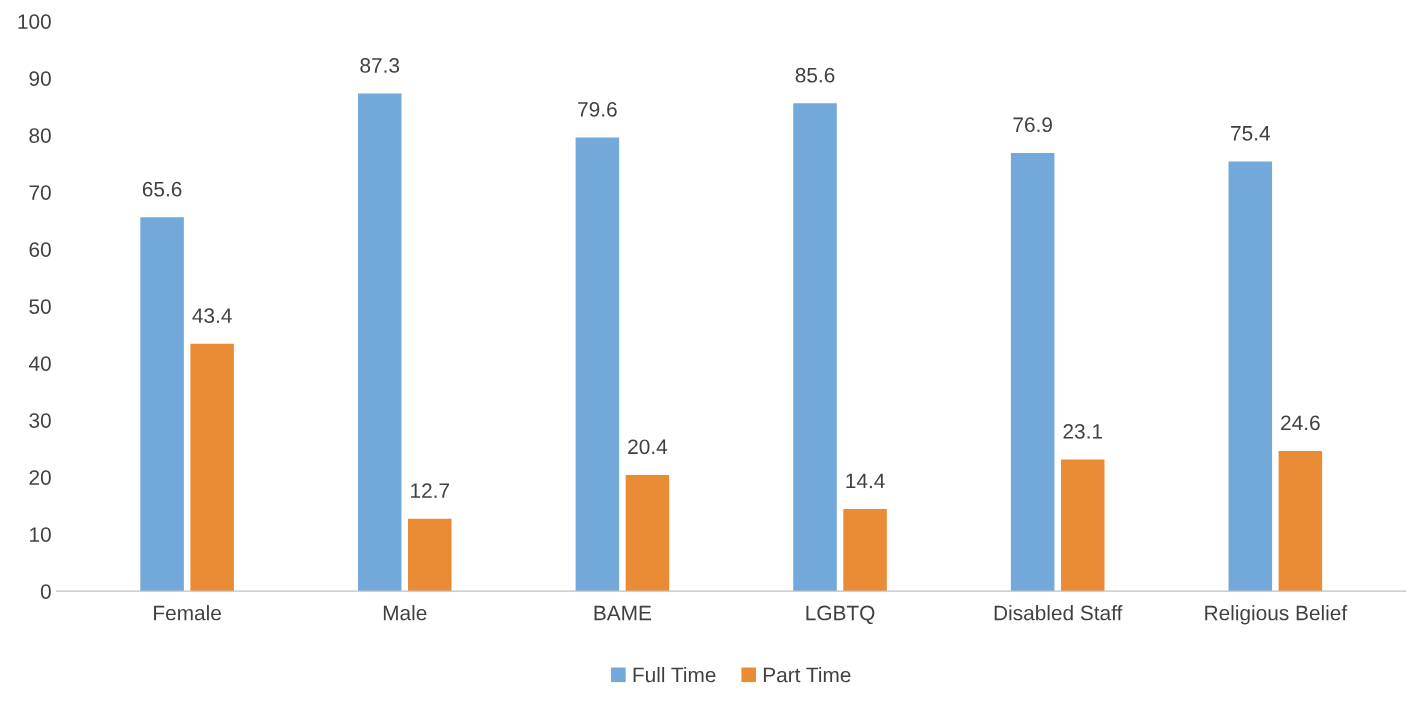 This screenshot has height=708, width=1413. I want to click on y-tick-label: 60, so click(40, 249).